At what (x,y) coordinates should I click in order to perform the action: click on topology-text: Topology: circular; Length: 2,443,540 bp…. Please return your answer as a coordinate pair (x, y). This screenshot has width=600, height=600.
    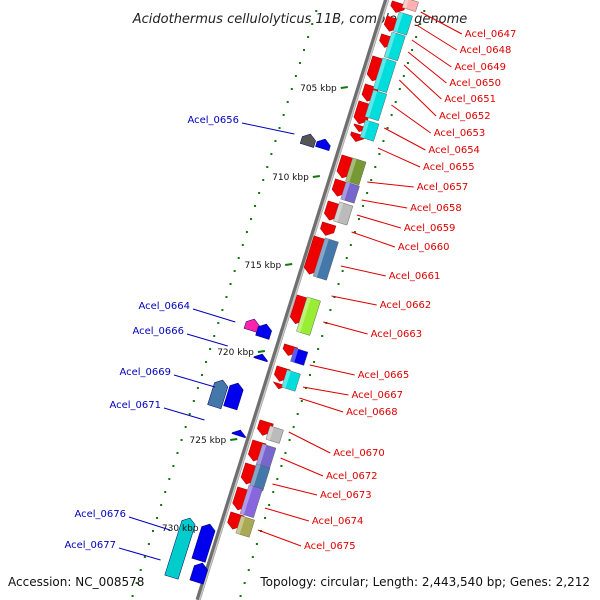
    Looking at the image, I should click on (424, 582).